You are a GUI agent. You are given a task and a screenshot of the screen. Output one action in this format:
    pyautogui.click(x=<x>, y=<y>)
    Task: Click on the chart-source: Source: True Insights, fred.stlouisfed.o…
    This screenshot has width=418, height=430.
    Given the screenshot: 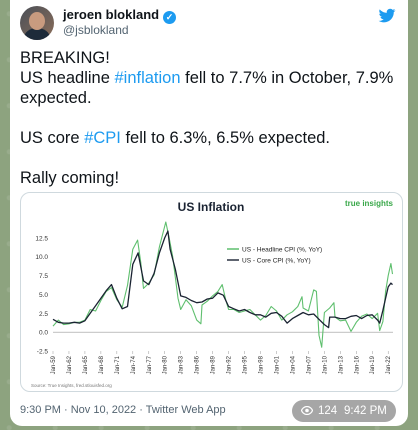 What is the action you would take?
    pyautogui.click(x=71, y=385)
    